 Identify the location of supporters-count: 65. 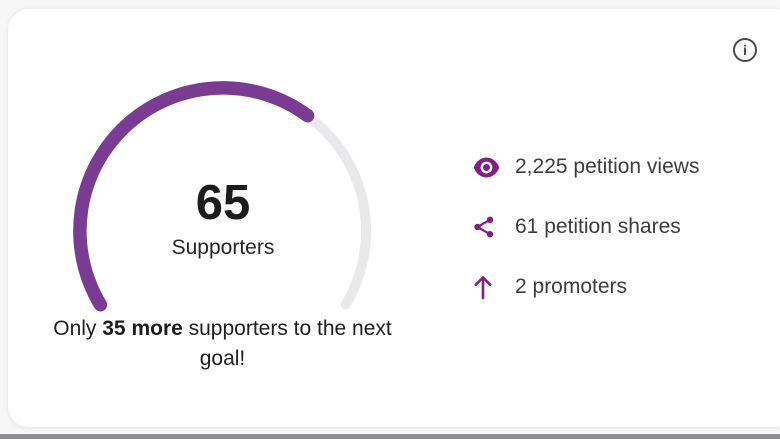
(223, 203).